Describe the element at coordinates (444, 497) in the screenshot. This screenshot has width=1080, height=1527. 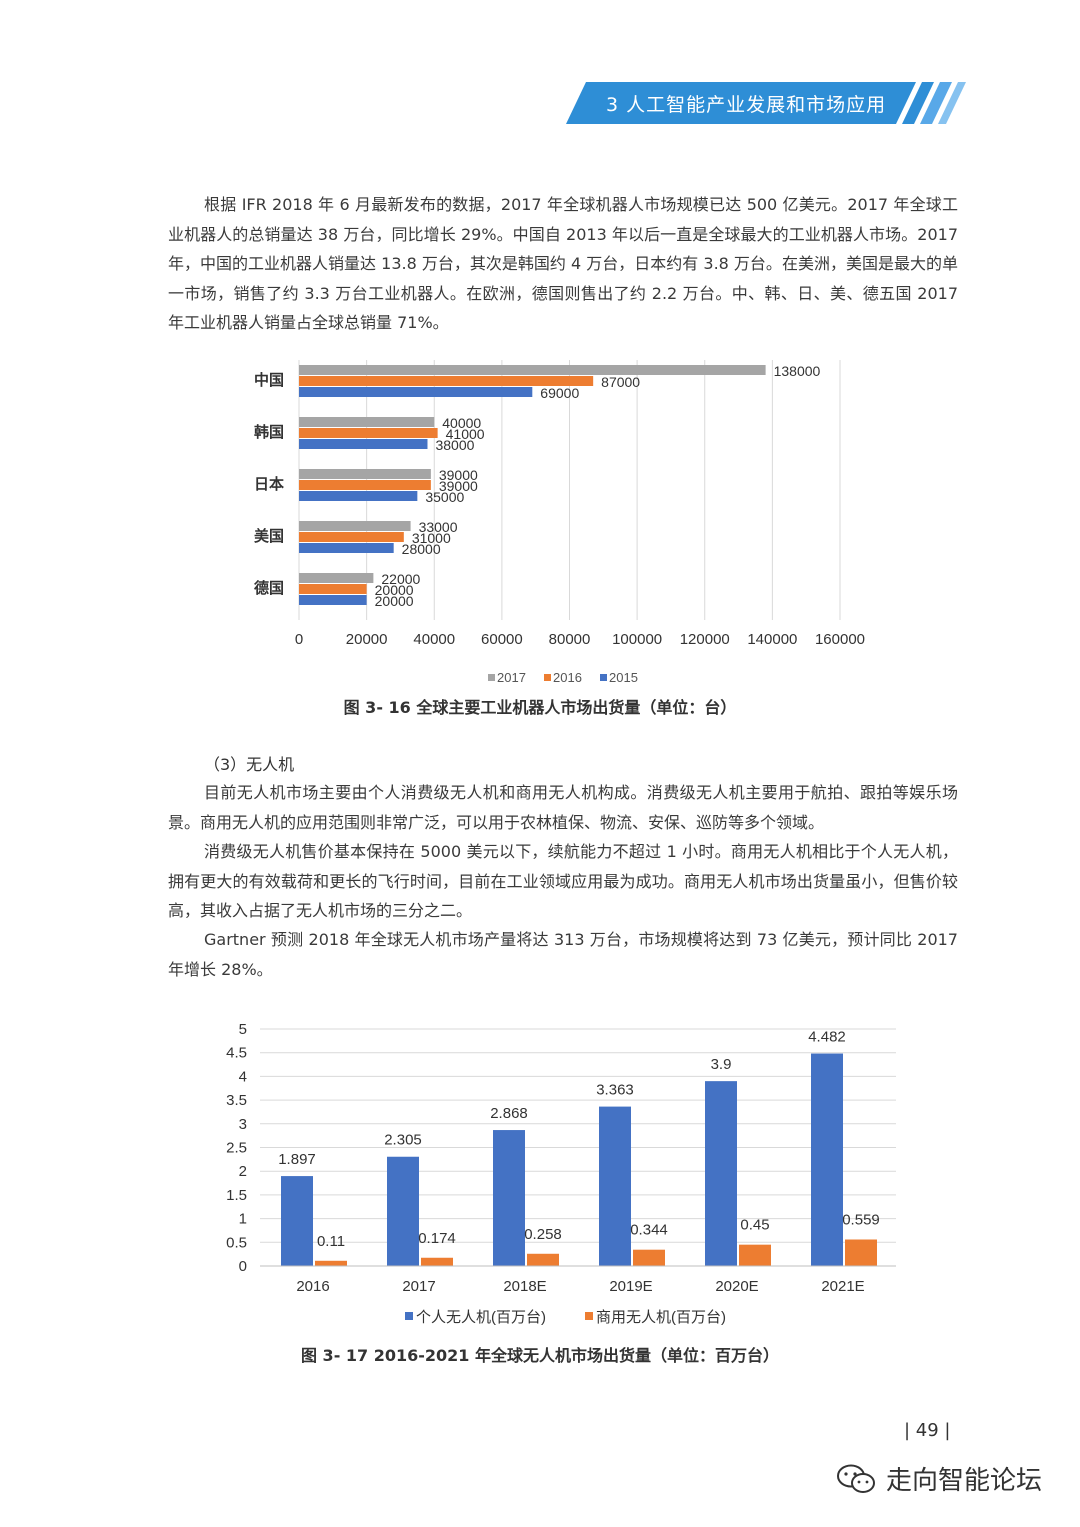
I see `data-label: 35000` at that location.